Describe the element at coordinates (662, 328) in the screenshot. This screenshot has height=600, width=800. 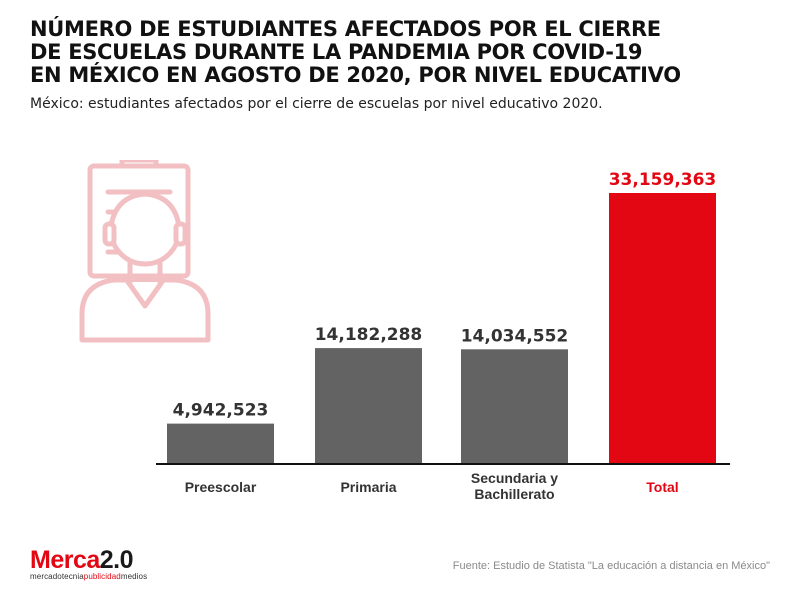
I see `bar-total` at that location.